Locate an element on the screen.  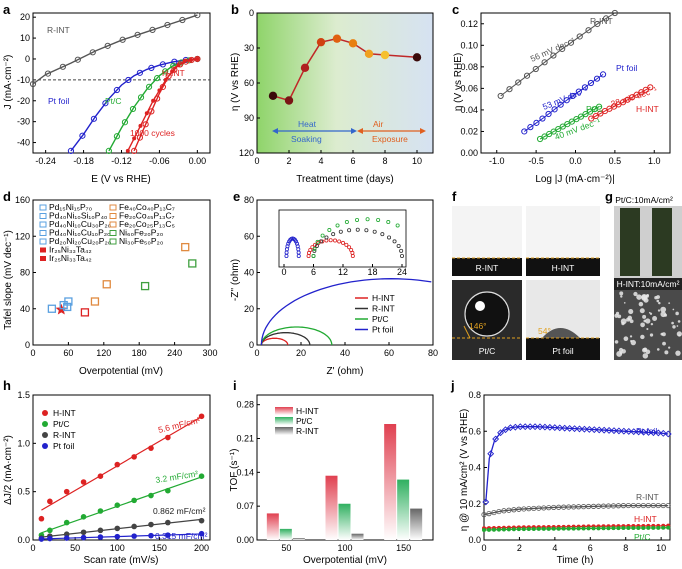
c-yticklabel: 0.00 is located at coordinates (469, 153).